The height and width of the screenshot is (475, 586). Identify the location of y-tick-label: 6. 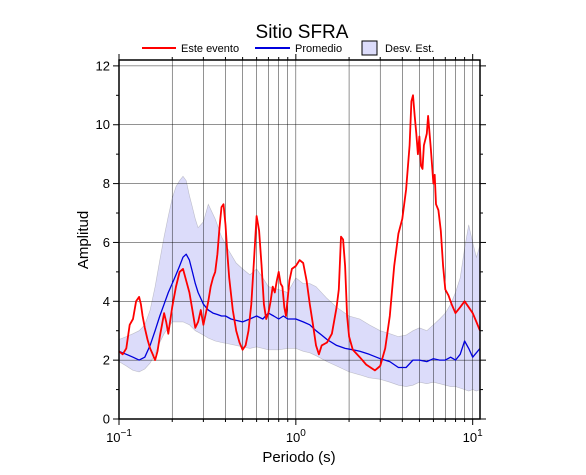
(106, 242).